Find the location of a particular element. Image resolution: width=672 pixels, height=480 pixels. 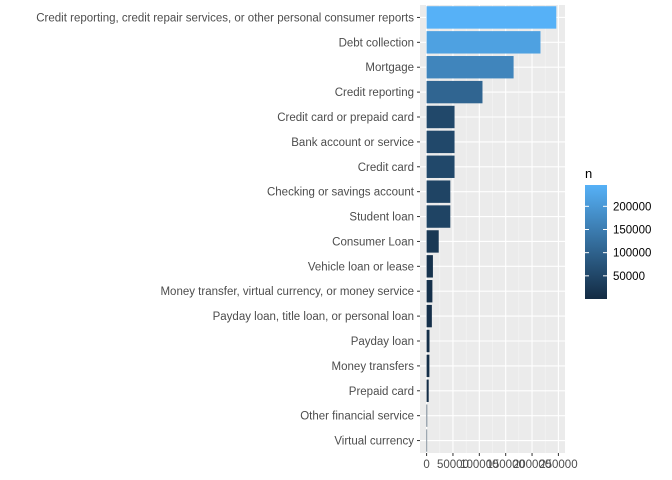

category-label: Credit card or prepaid card is located at coordinates (345, 118).